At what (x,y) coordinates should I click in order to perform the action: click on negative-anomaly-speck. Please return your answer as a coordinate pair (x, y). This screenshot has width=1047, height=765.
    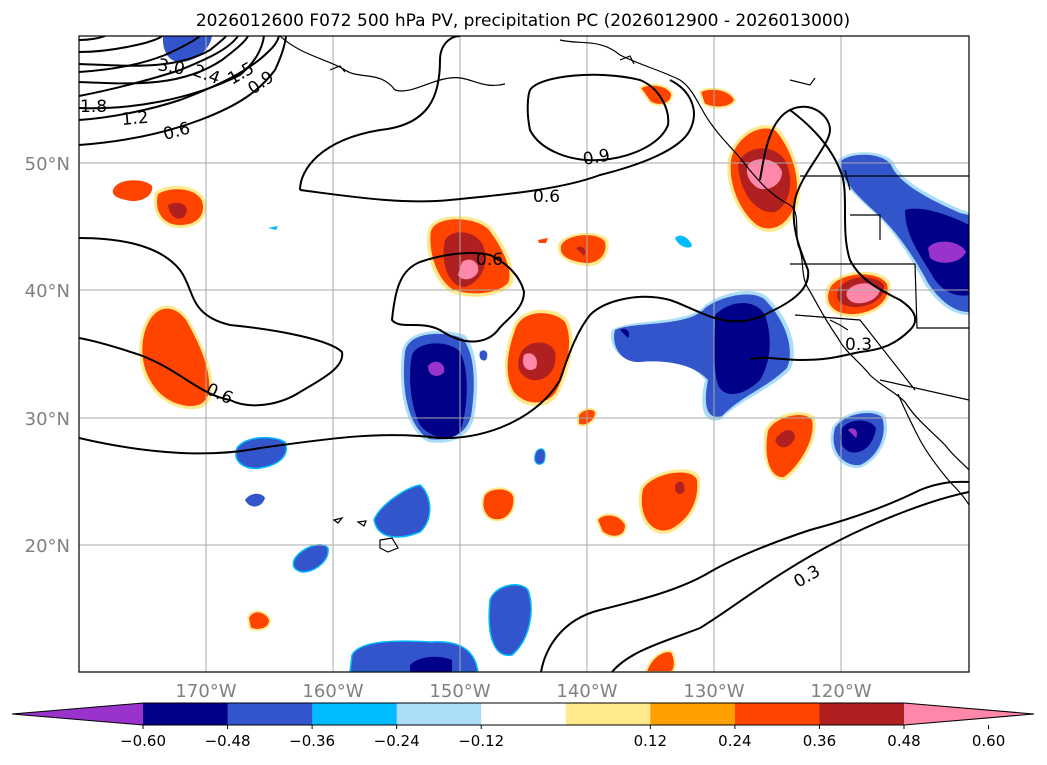
    Looking at the image, I should click on (483, 355).